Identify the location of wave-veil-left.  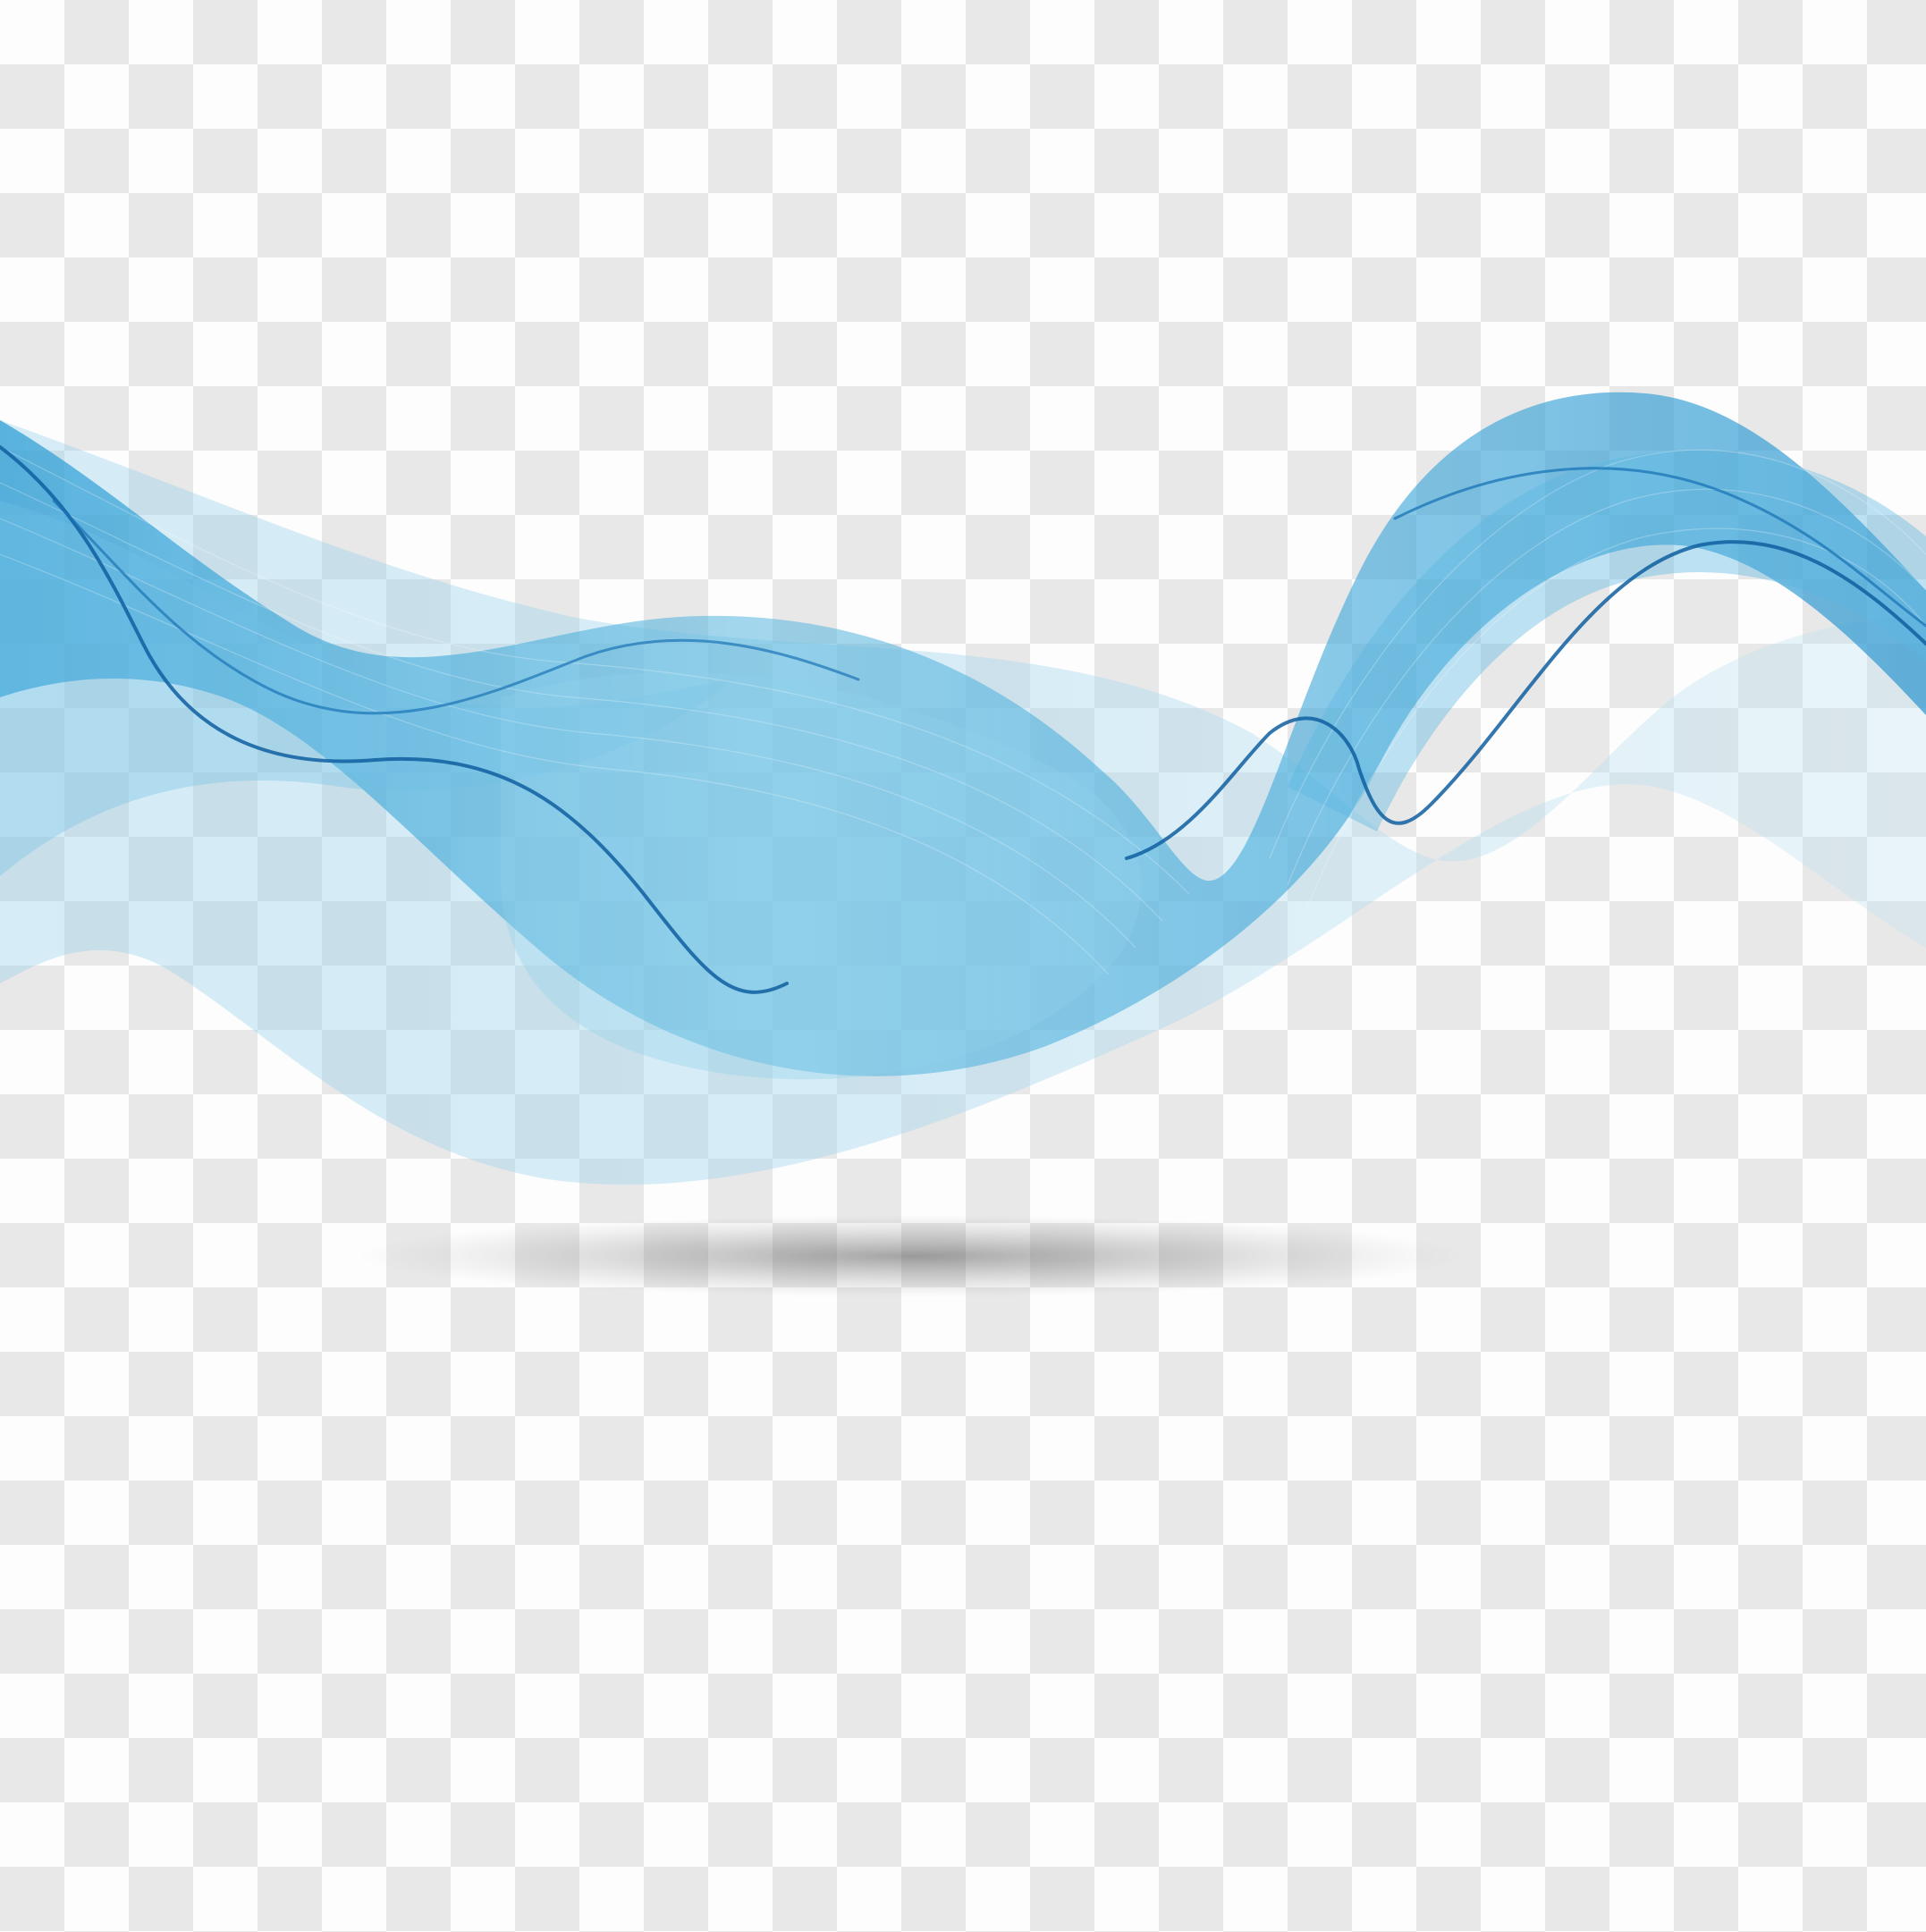
(367, 688).